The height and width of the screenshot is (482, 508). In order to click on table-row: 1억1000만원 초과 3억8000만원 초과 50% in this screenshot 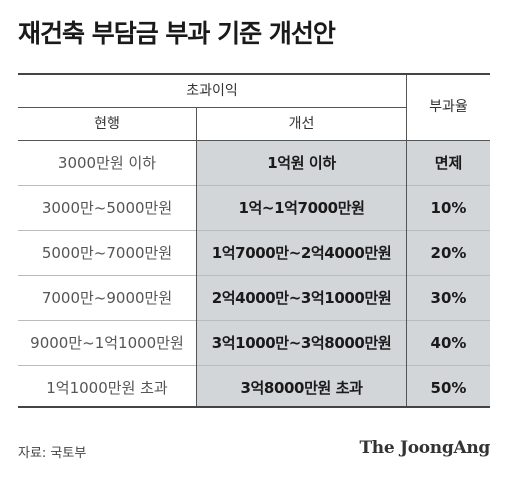, I will do `click(254, 387)`.